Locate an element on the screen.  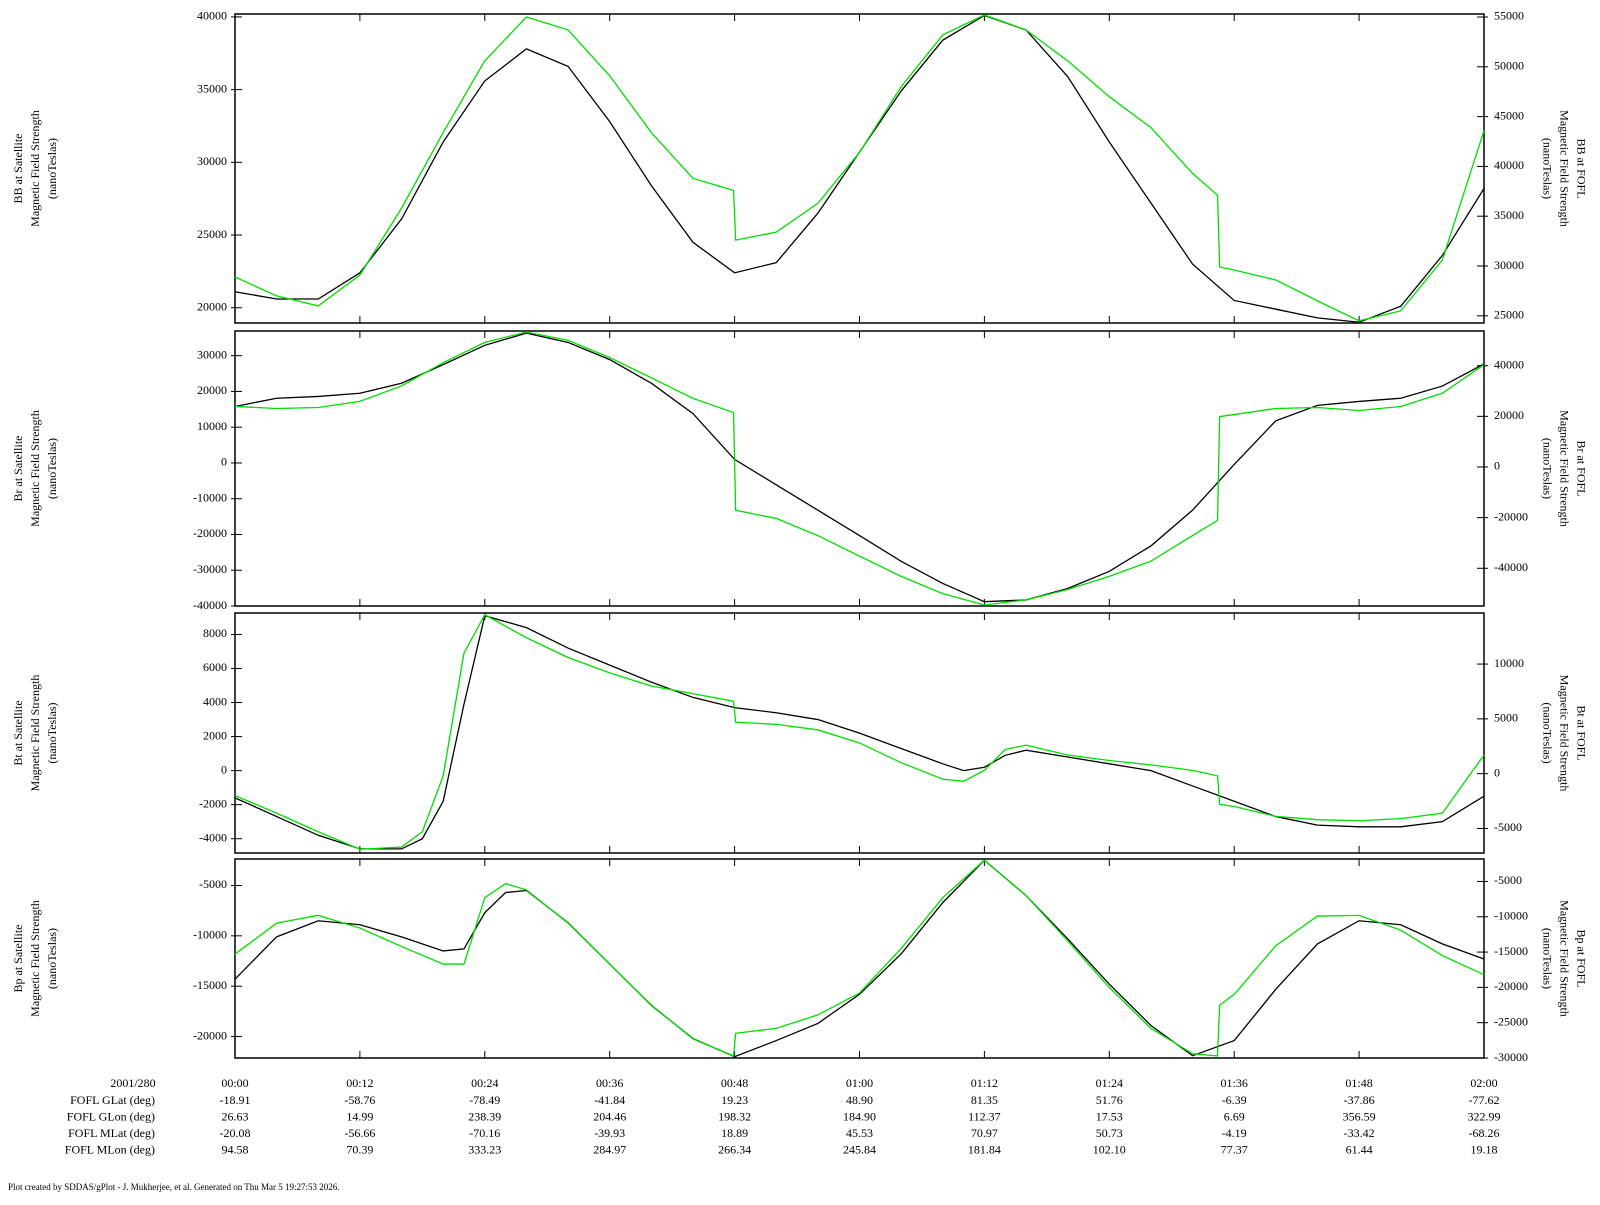
ephemeris-value: 198.32 is located at coordinates (734, 1116).